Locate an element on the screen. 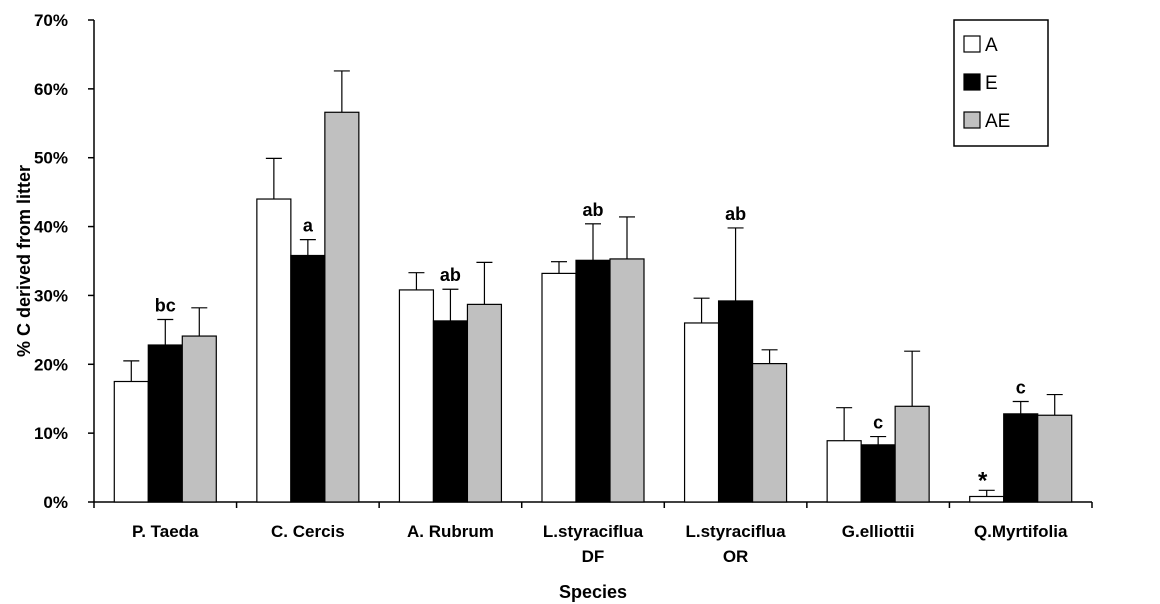 Image resolution: width=1160 pixels, height=604 pixels. x-tick-label: OR is located at coordinates (736, 556).